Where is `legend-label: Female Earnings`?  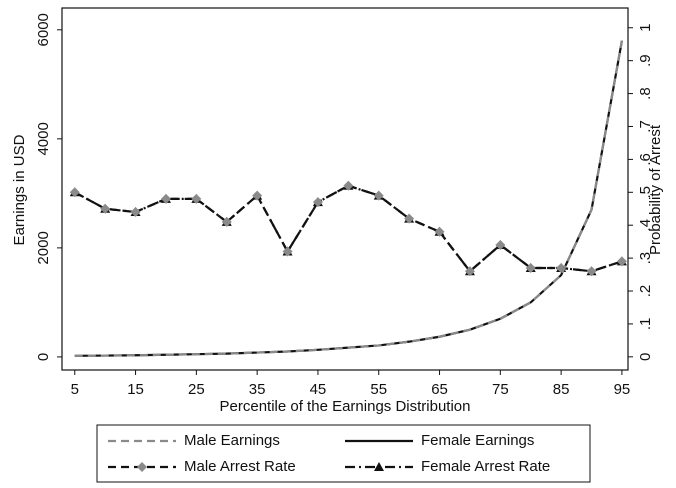 legend-label: Female Earnings is located at coordinates (477, 440).